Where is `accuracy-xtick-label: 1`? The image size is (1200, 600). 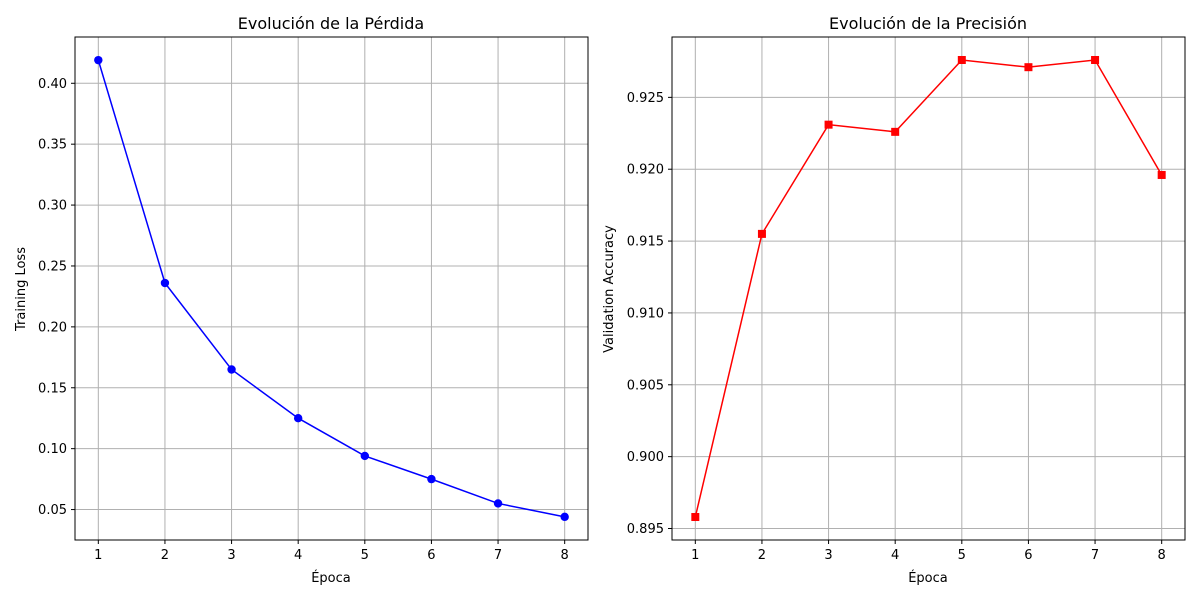 accuracy-xtick-label: 1 is located at coordinates (695, 555).